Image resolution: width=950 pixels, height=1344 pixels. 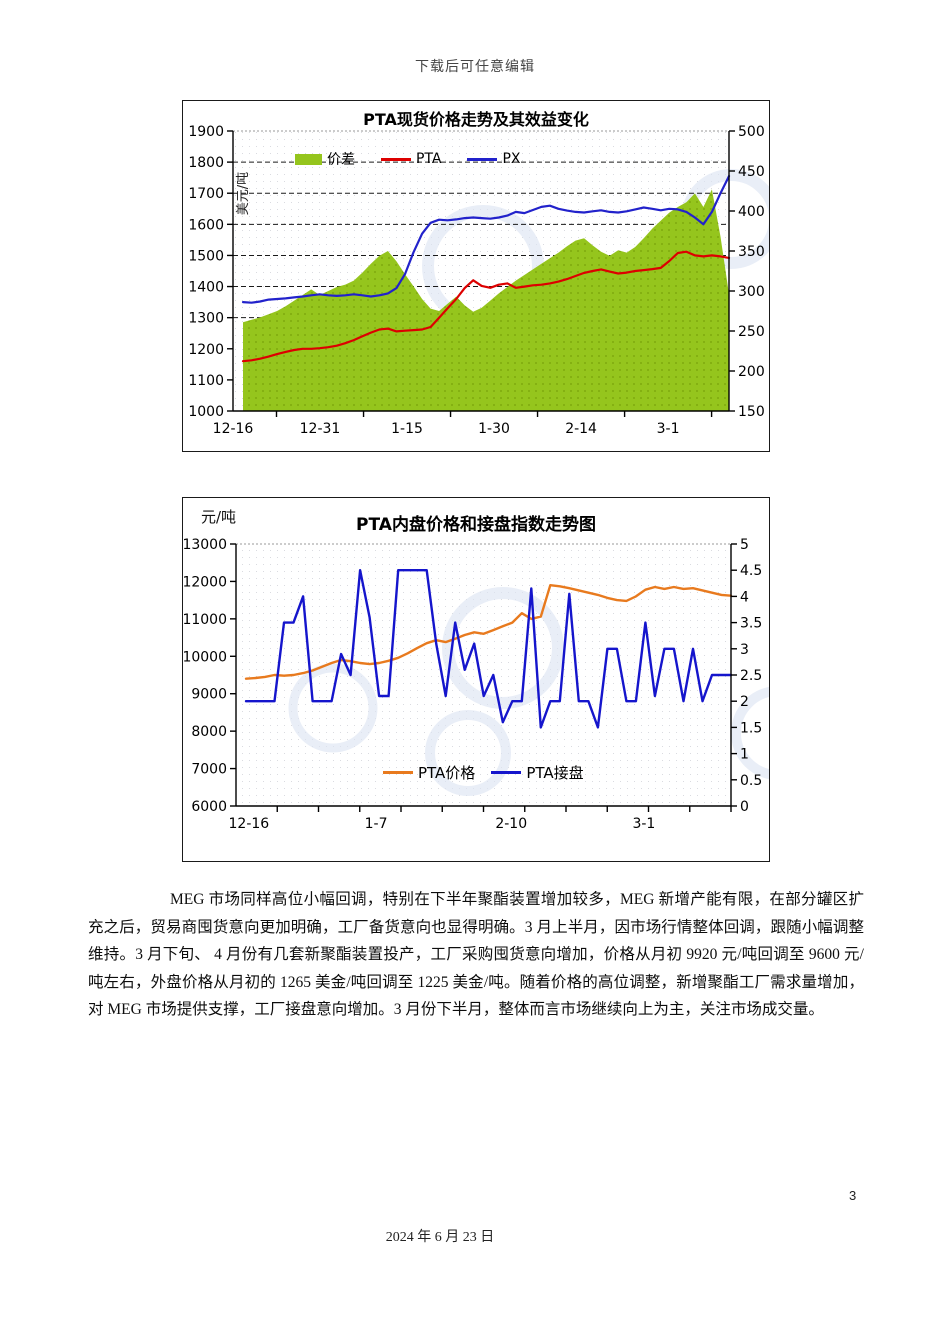 I want to click on chart1-y-axis-unit: 美元/吨, so click(x=244, y=193).